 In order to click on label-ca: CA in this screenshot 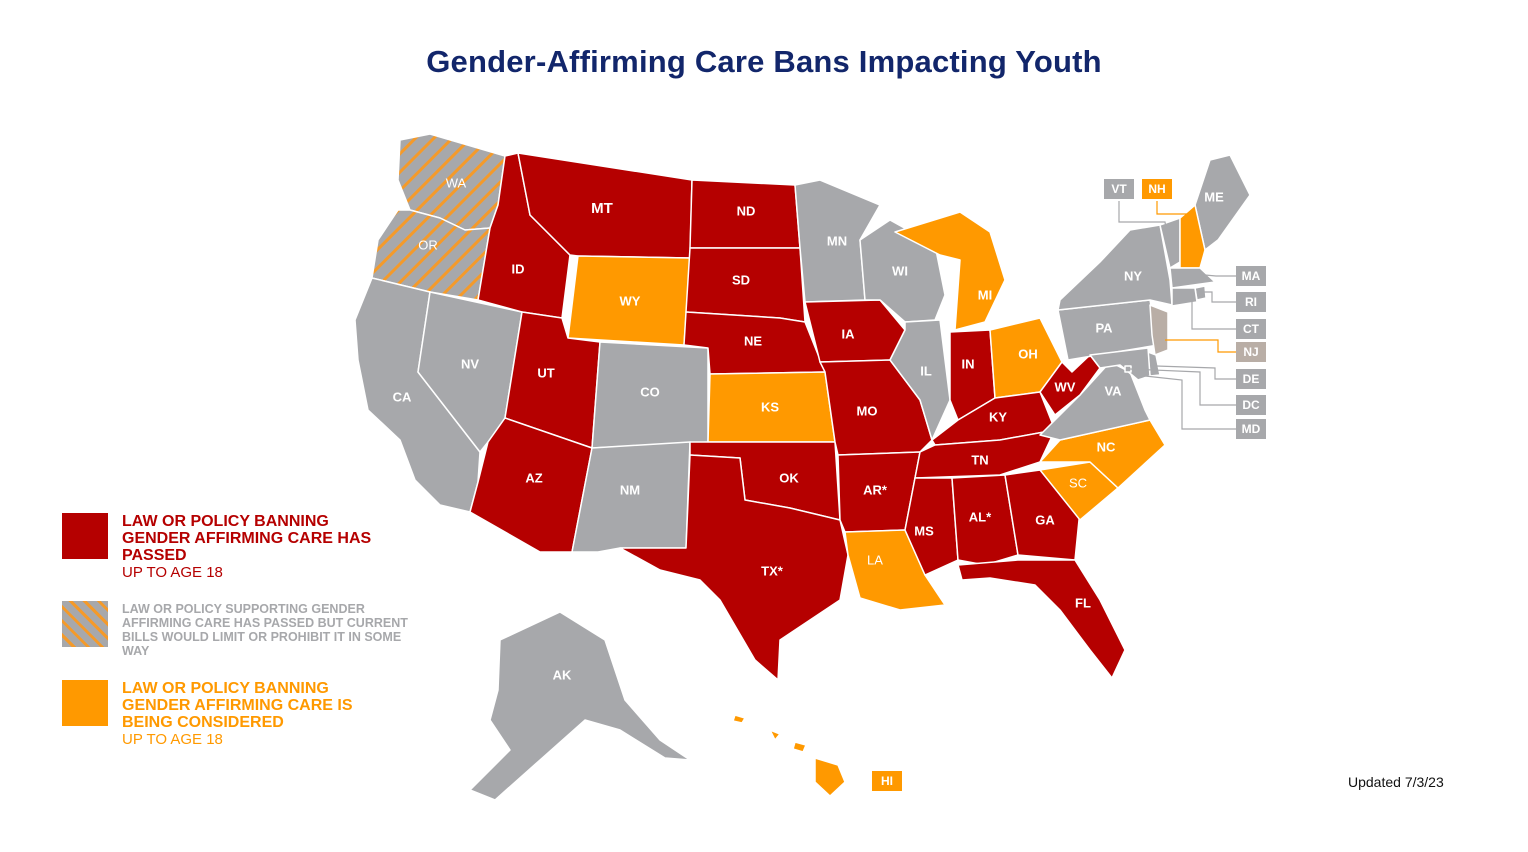, I will do `click(402, 396)`.